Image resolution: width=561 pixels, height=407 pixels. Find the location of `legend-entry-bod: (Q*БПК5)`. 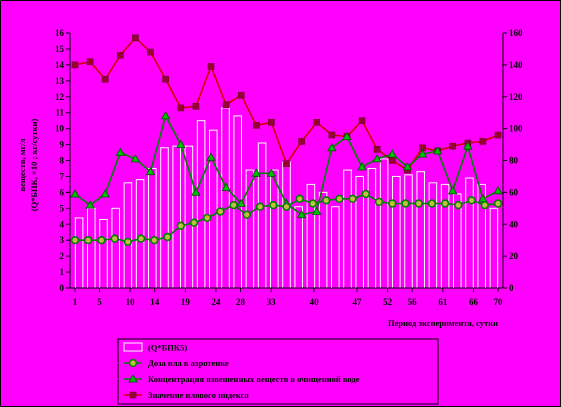

legend-entry-bod: (Q*БПК5) is located at coordinates (155, 347).